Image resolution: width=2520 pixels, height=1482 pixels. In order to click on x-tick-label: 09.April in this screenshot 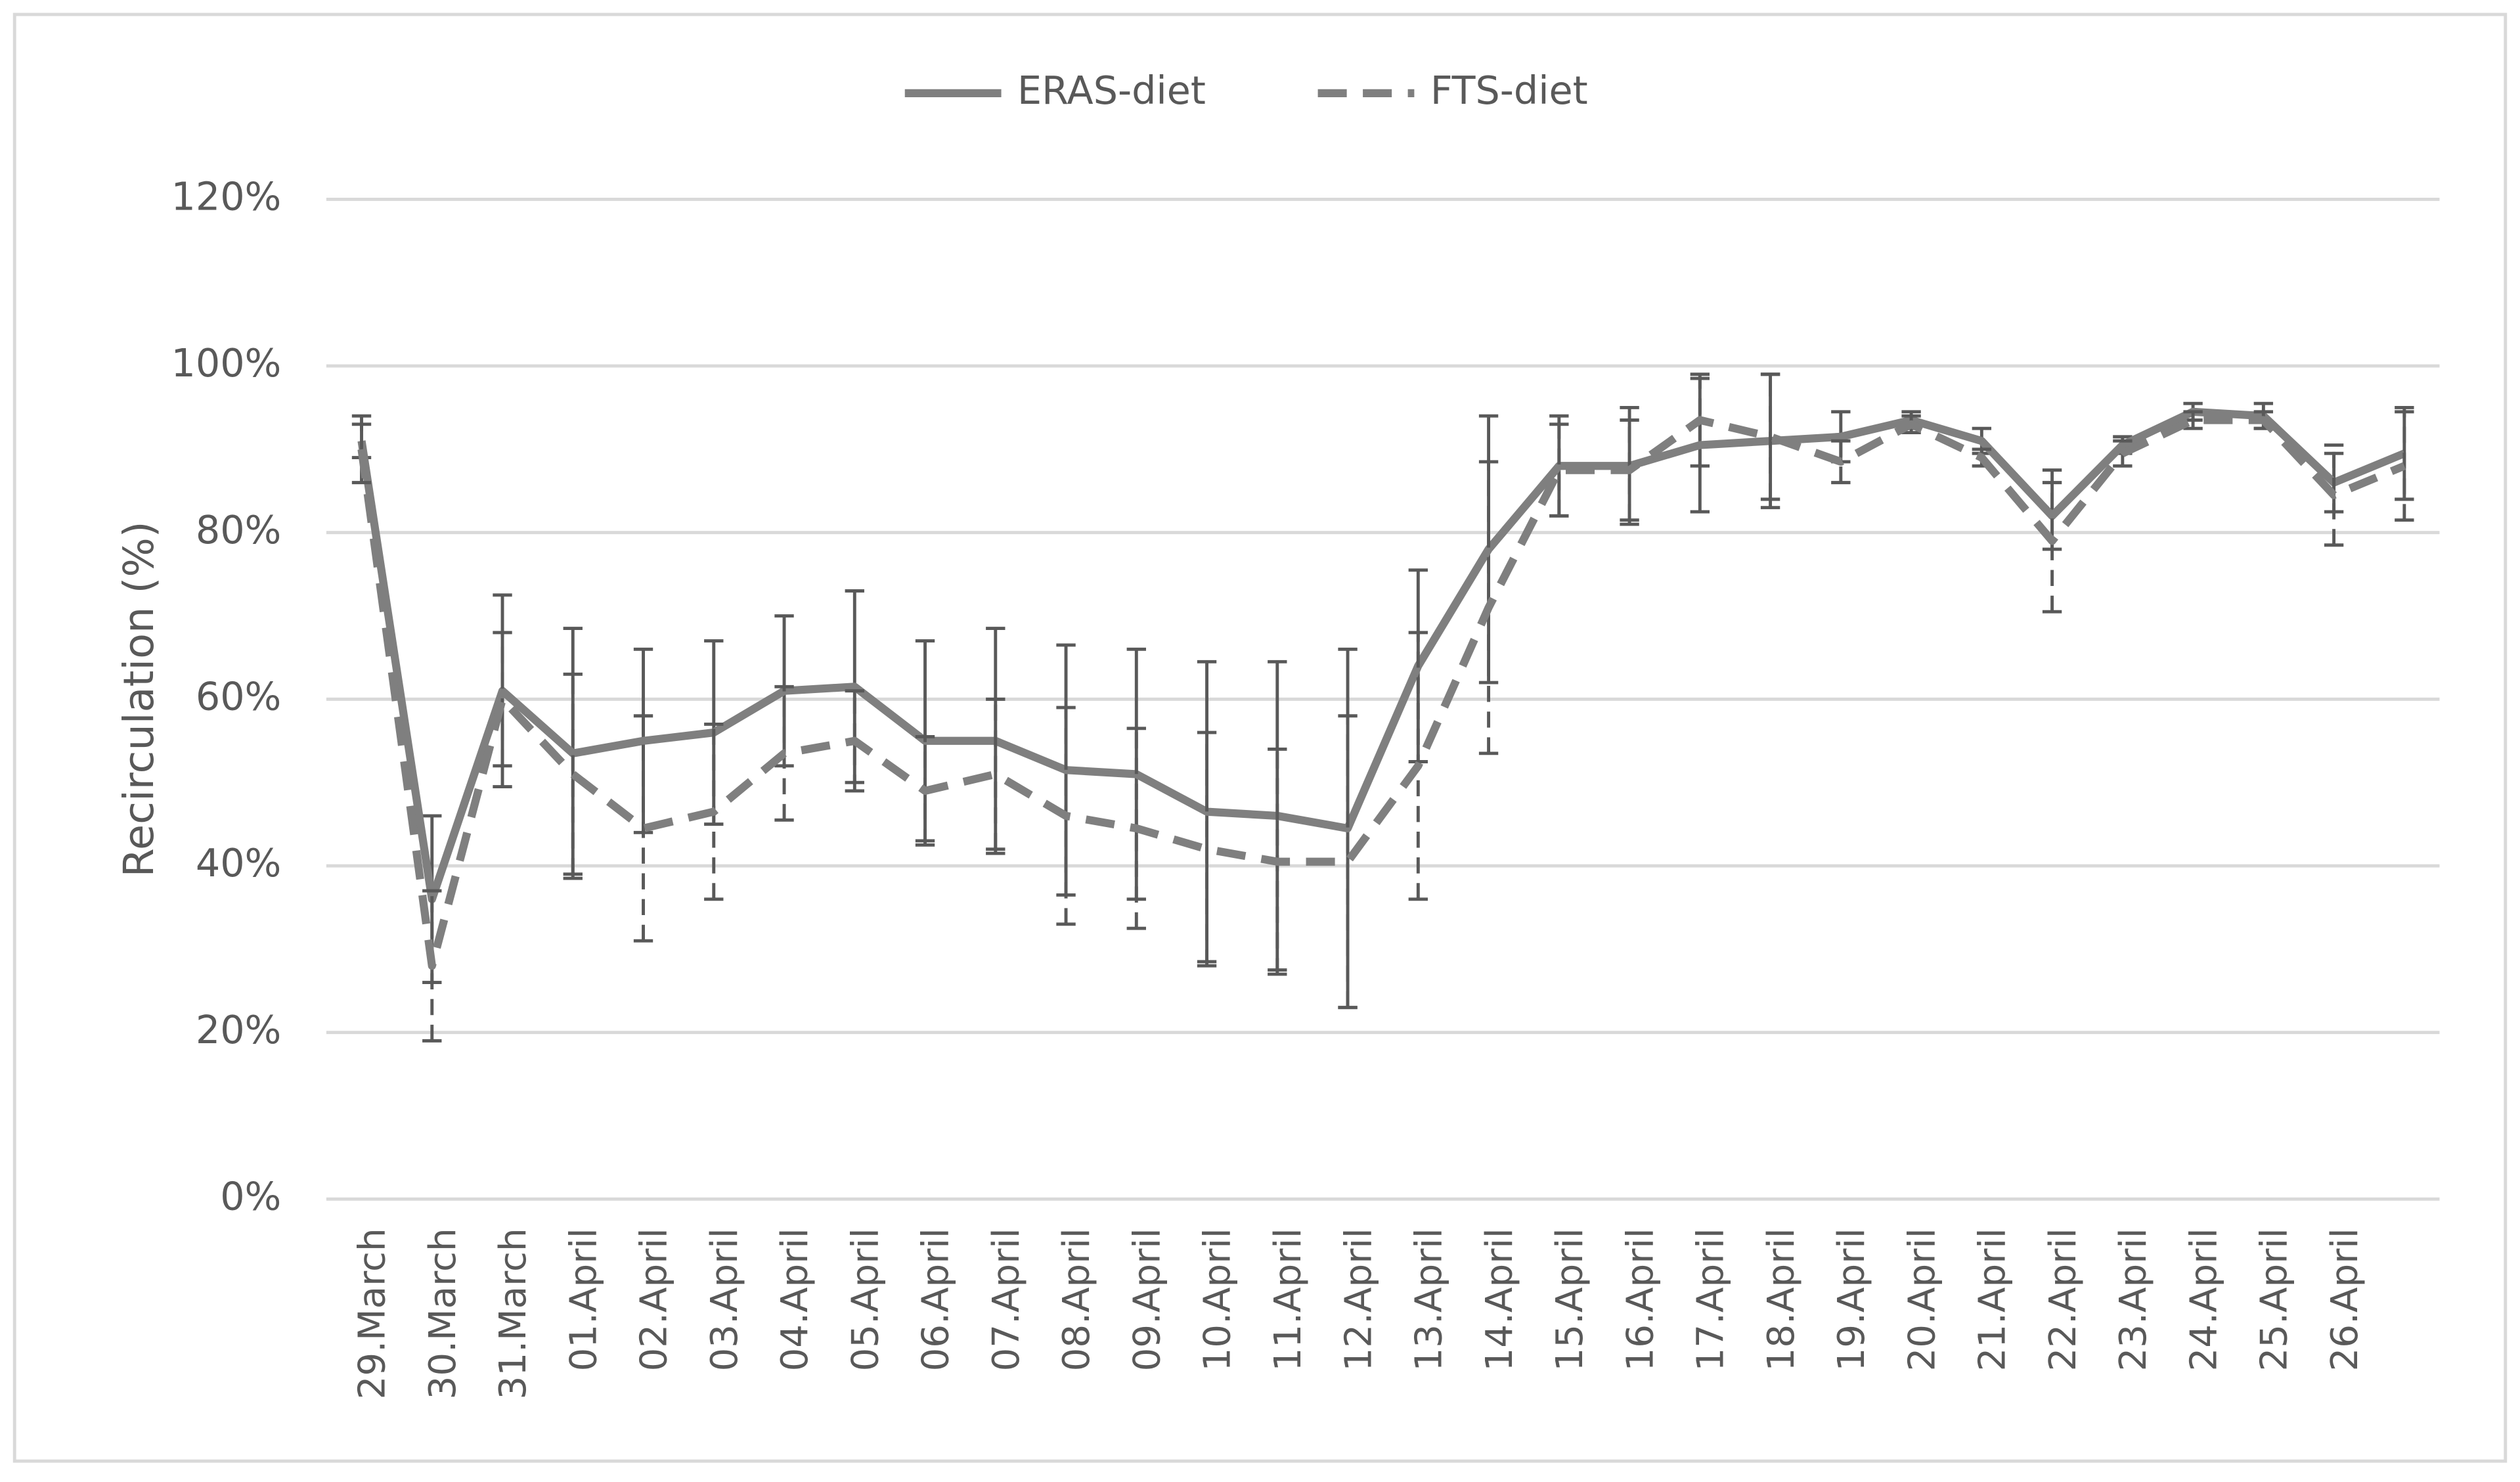, I will do `click(1147, 1299)`.